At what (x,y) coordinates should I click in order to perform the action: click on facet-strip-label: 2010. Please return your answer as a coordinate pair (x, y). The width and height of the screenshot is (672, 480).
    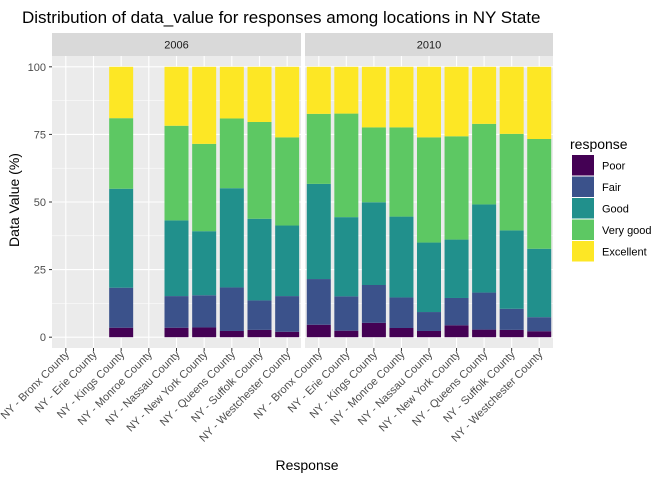
    Looking at the image, I should click on (429, 46).